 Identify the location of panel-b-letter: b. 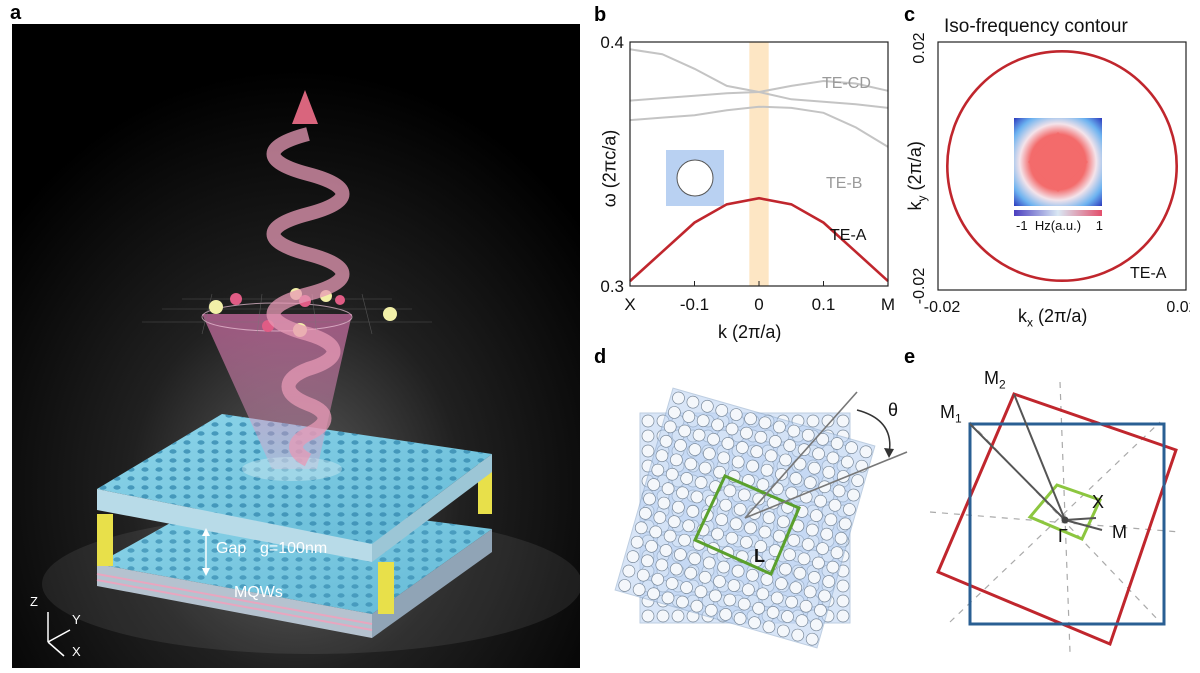
(600, 15).